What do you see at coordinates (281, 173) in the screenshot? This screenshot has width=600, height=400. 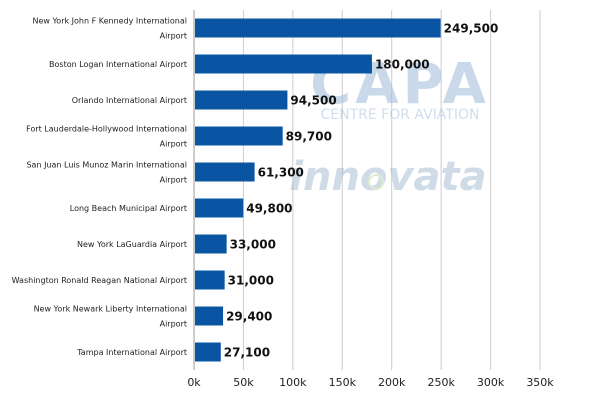 I see `data-label: 61,300` at bounding box center [281, 173].